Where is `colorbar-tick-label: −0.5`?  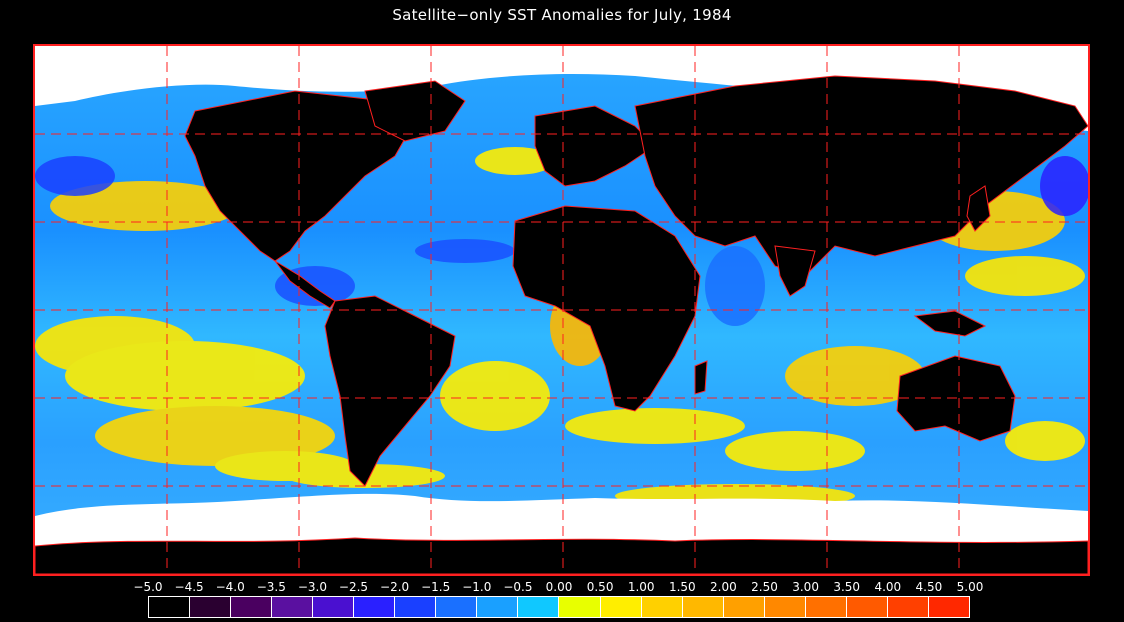 colorbar-tick-label: −0.5 is located at coordinates (518, 587).